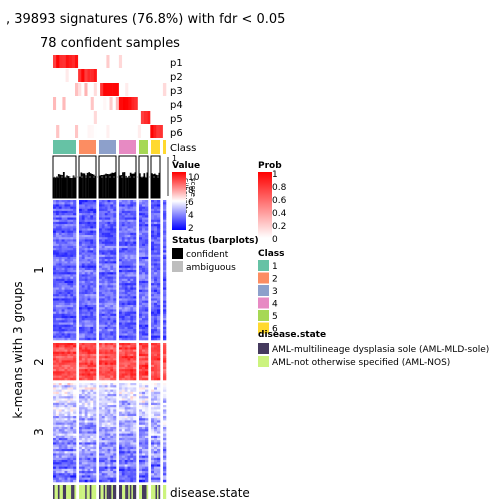  What do you see at coordinates (110, 492) in the screenshot?
I see `disease-annotation-row` at bounding box center [110, 492].